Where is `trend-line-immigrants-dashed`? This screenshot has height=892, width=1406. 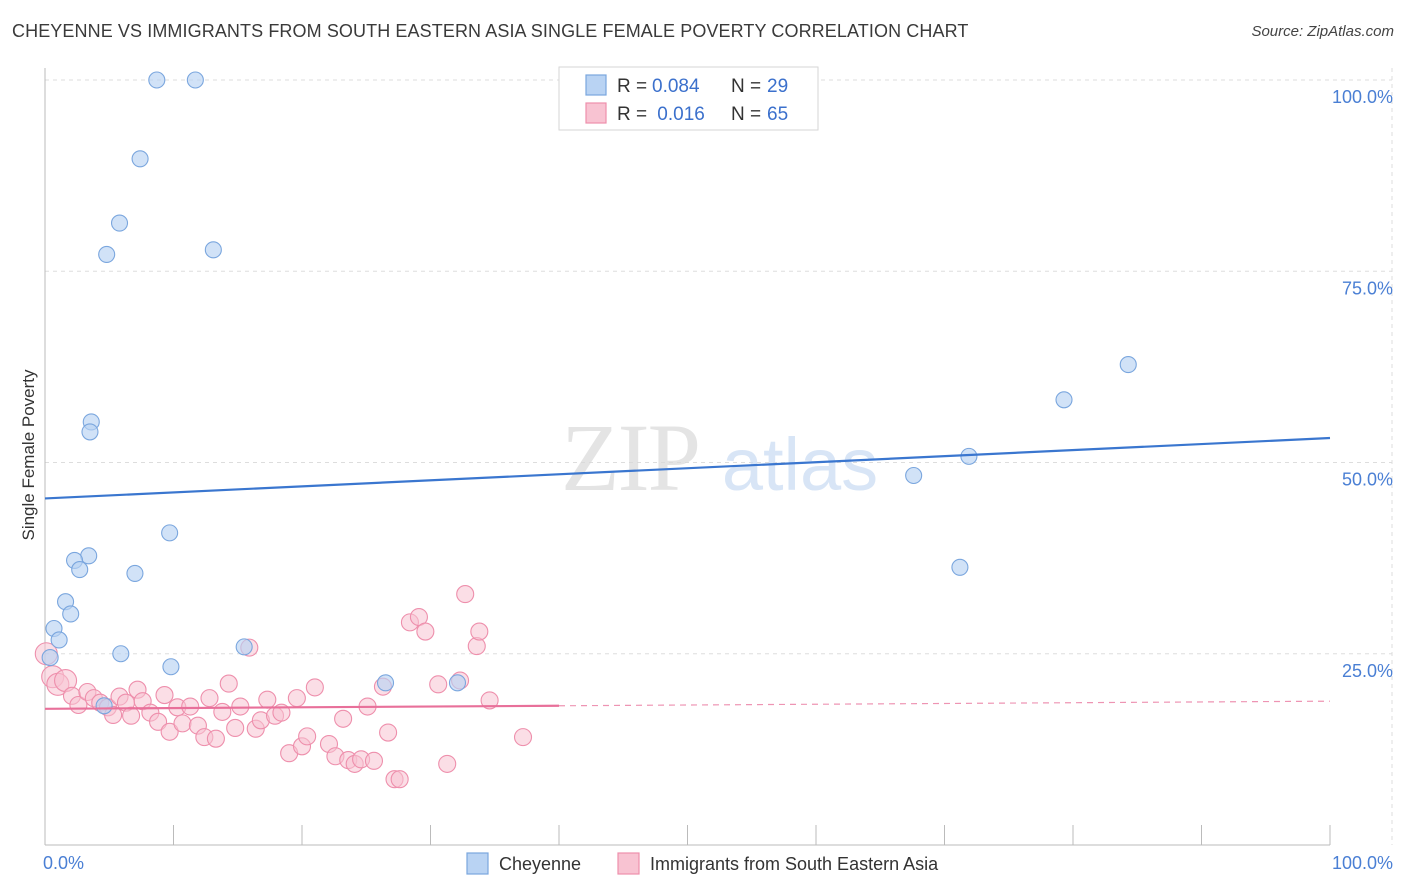
trend-line-immigrants-dashed is located at coordinates (944, 703).